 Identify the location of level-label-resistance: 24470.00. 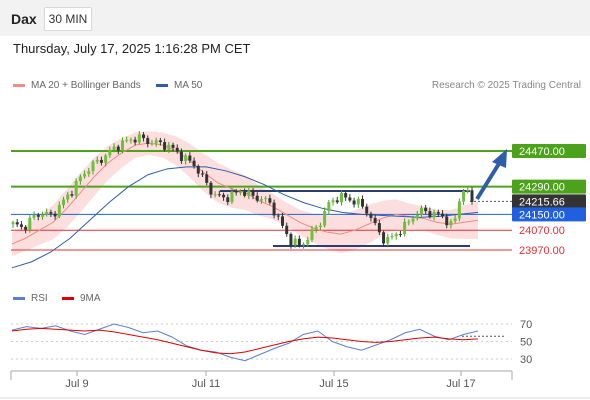
(542, 152).